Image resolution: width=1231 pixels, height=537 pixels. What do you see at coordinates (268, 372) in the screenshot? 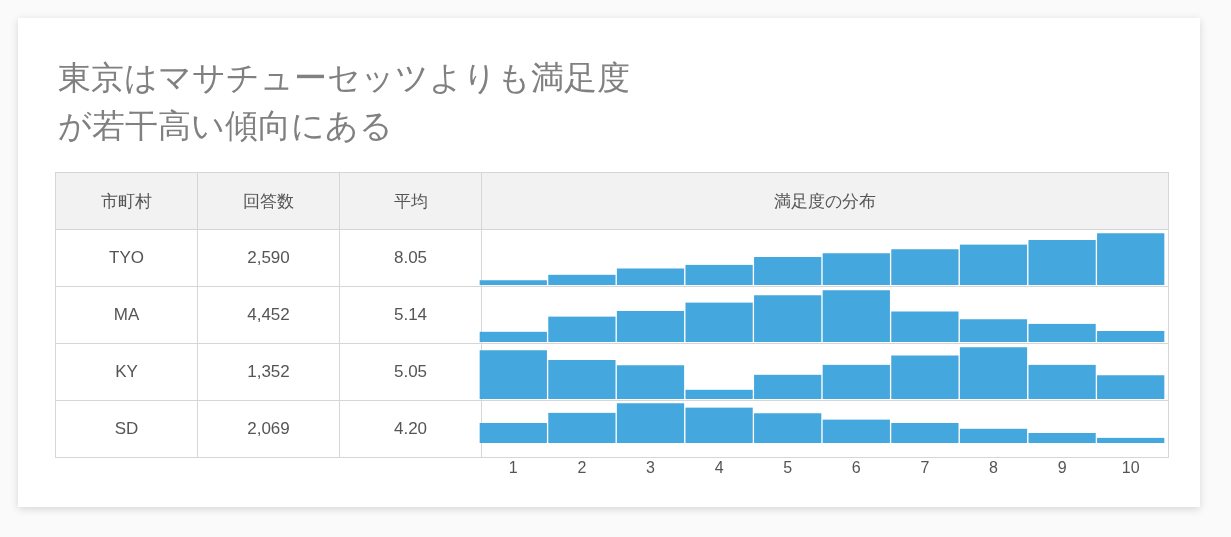
I see `text: 1,352` at bounding box center [268, 372].